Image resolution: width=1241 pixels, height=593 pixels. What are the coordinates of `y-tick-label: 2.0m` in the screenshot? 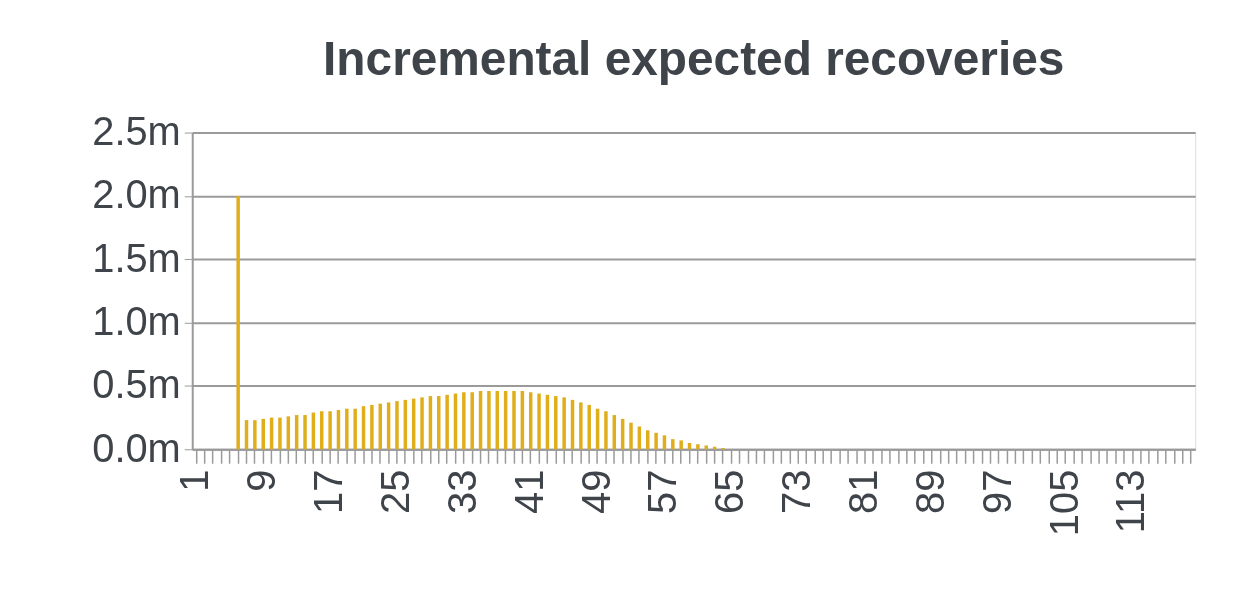 It's located at (136, 194).